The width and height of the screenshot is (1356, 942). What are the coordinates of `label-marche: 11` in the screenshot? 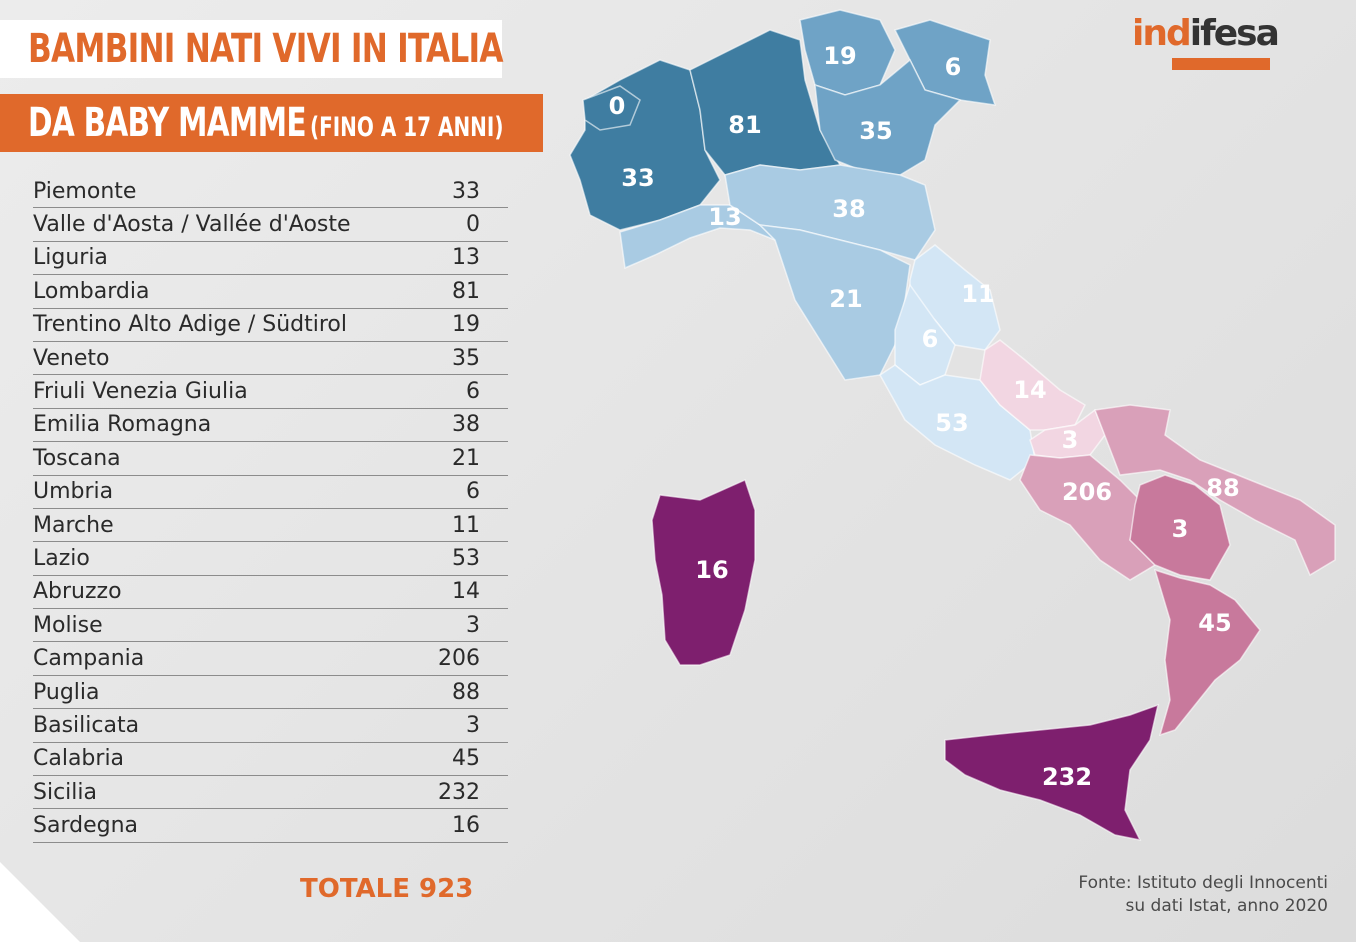 It's located at (977, 294).